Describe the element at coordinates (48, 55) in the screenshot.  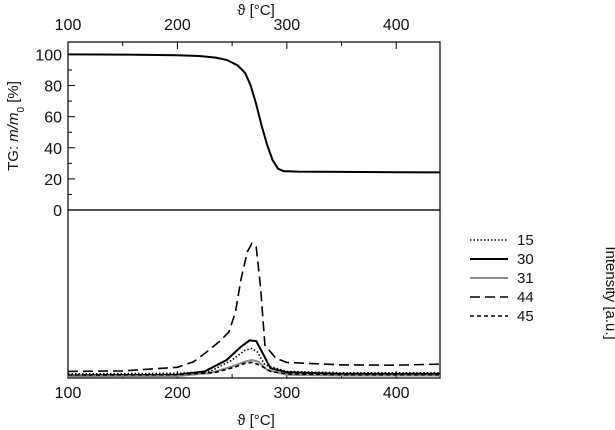
I see `top-y-tick-label: 100` at that location.